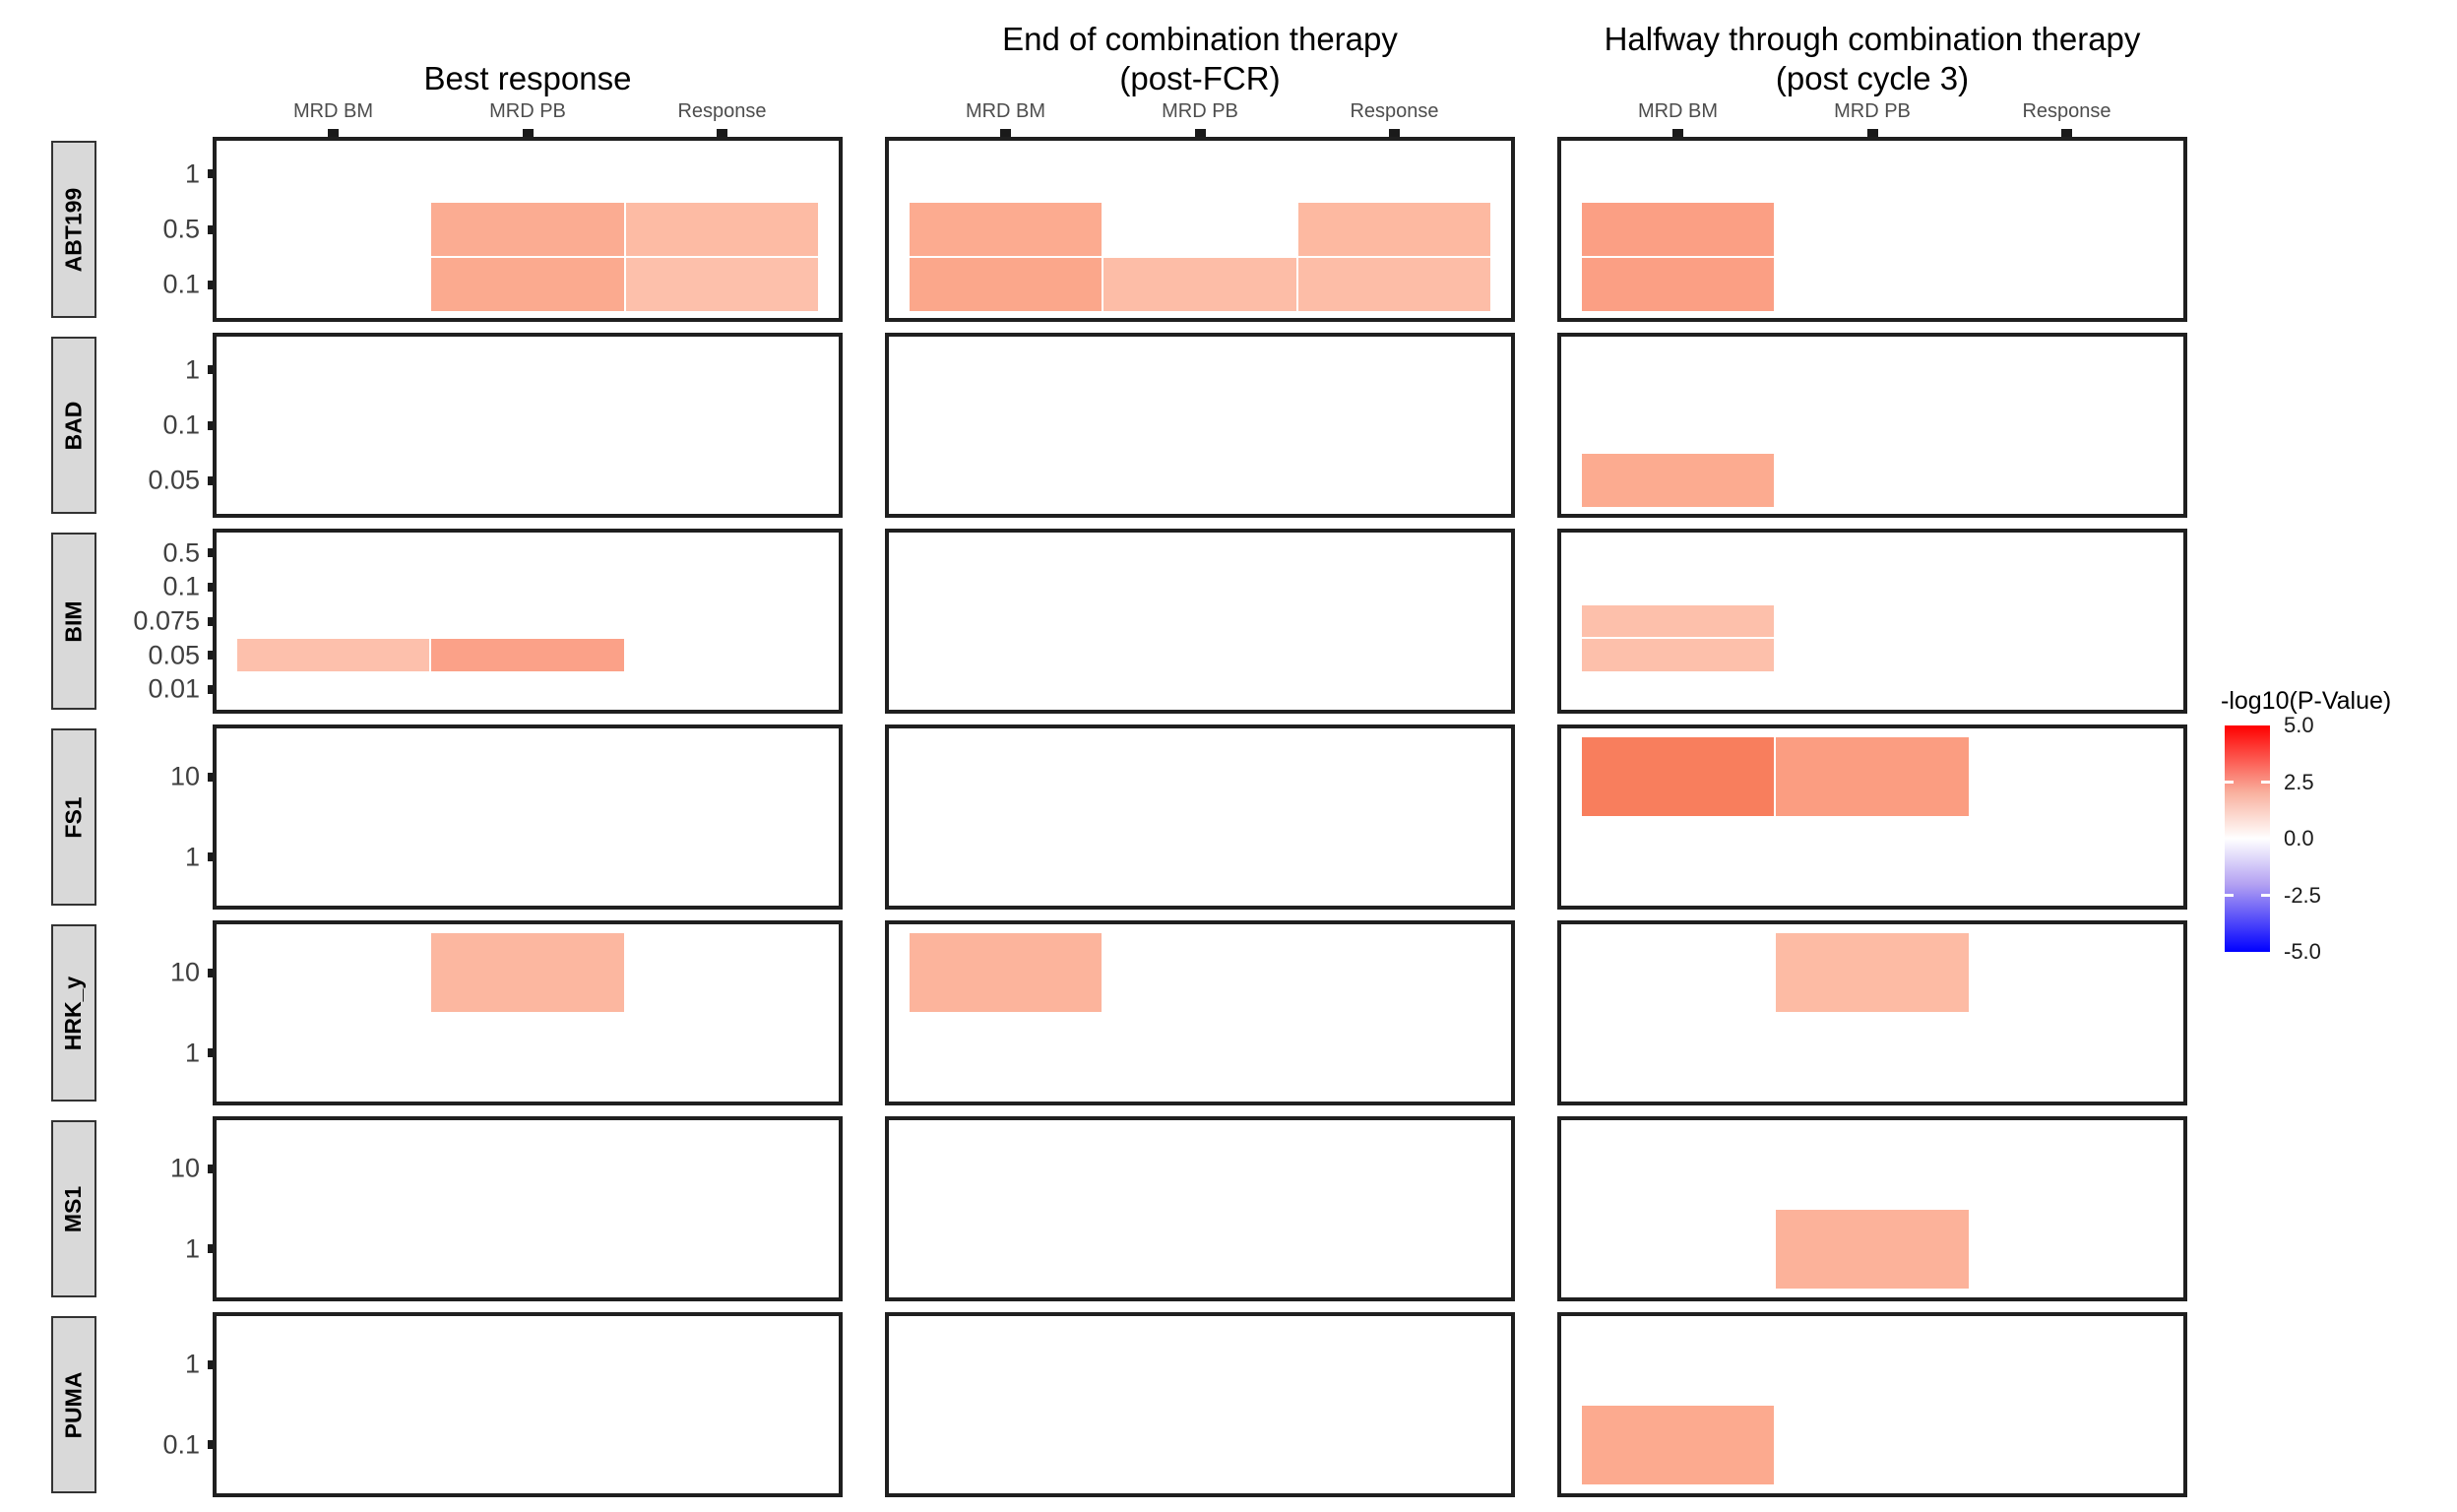 This screenshot has width=2457, height=1512. Describe the element at coordinates (1200, 53) in the screenshot. I see `facet-column-title: End of combination therapy (post-FCR)` at that location.